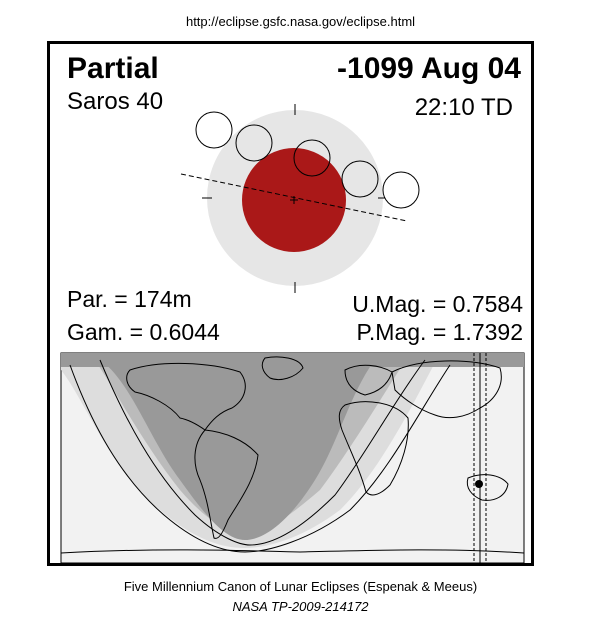 The image size is (601, 640). Describe the element at coordinates (360, 179) in the screenshot. I see `moon-u4` at that location.